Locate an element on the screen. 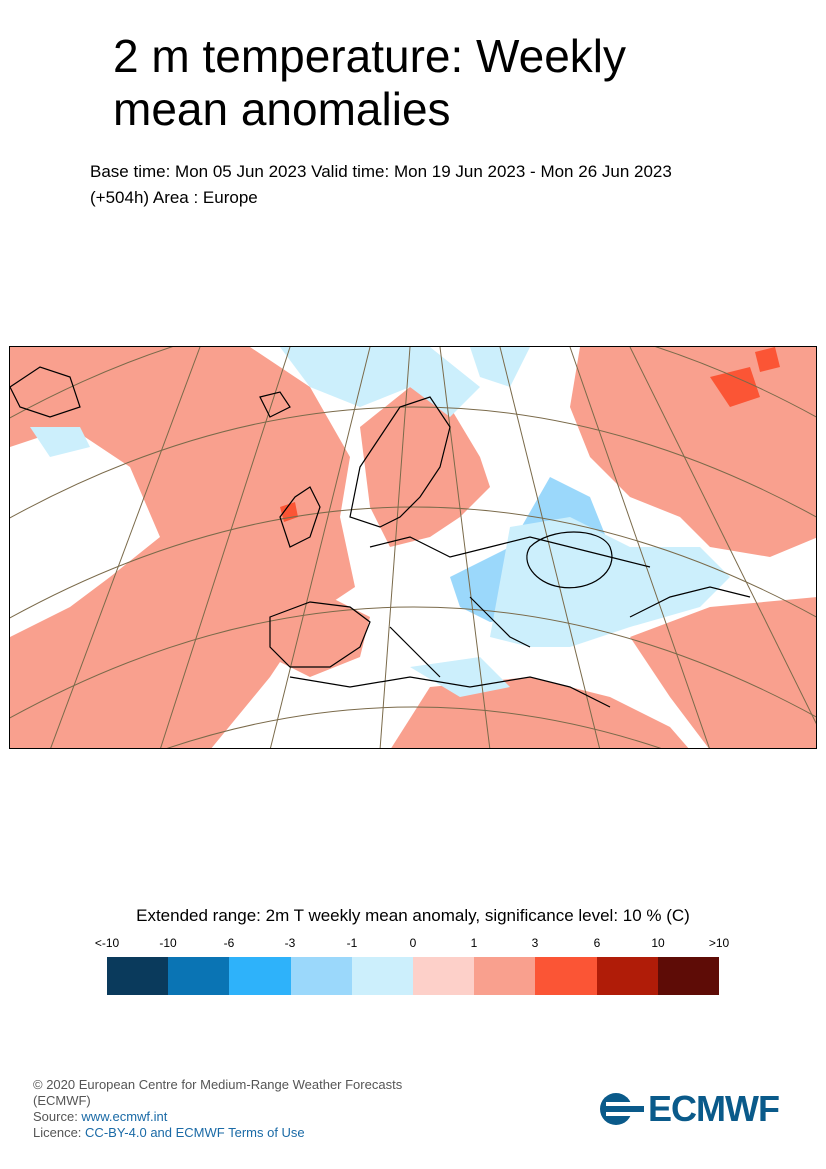 This screenshot has width=826, height=1169. ecmwf-logo-icon is located at coordinates (622, 1109).